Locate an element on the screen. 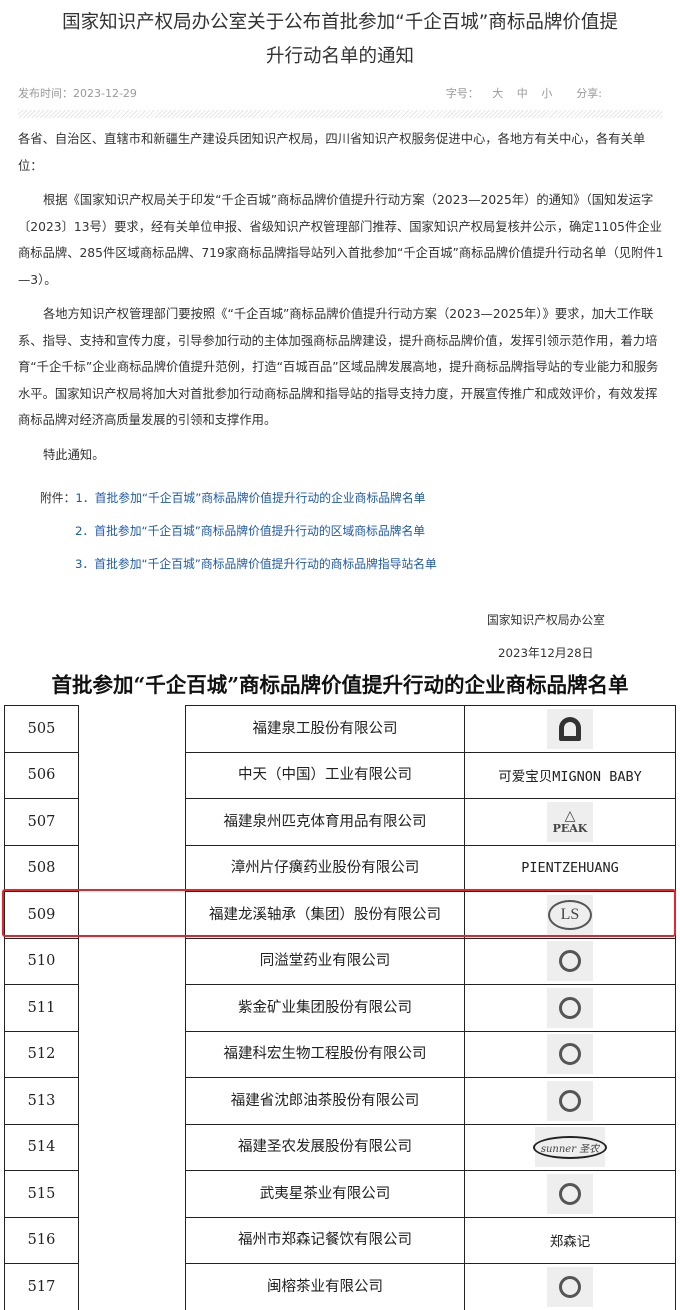  list-title: 首批参加“千企百城”商标品牌价值提升行动的企业商标品牌名单 is located at coordinates (340, 685).